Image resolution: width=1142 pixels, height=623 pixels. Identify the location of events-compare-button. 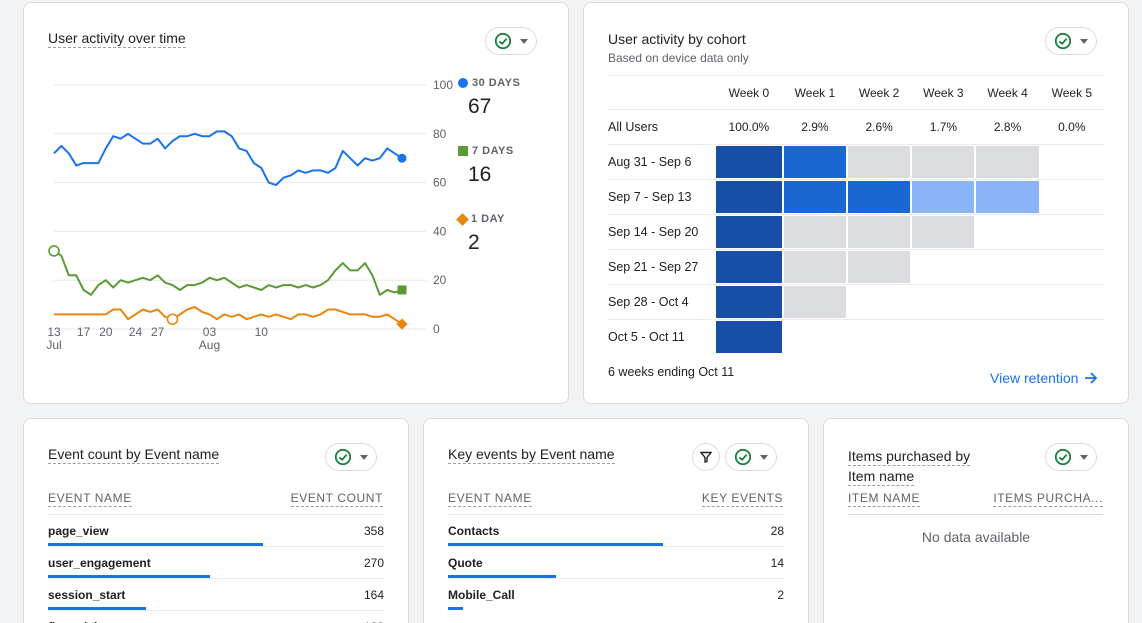
(351, 457).